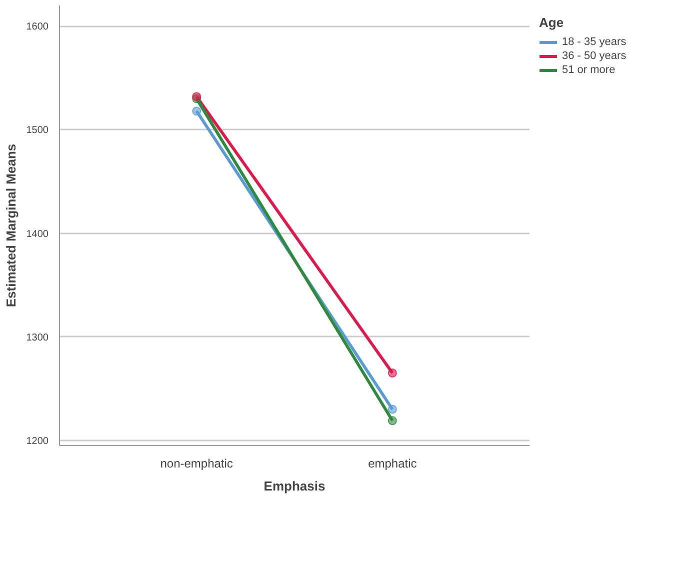 The image size is (688, 569). I want to click on y-tick-label: 1200, so click(37, 441).